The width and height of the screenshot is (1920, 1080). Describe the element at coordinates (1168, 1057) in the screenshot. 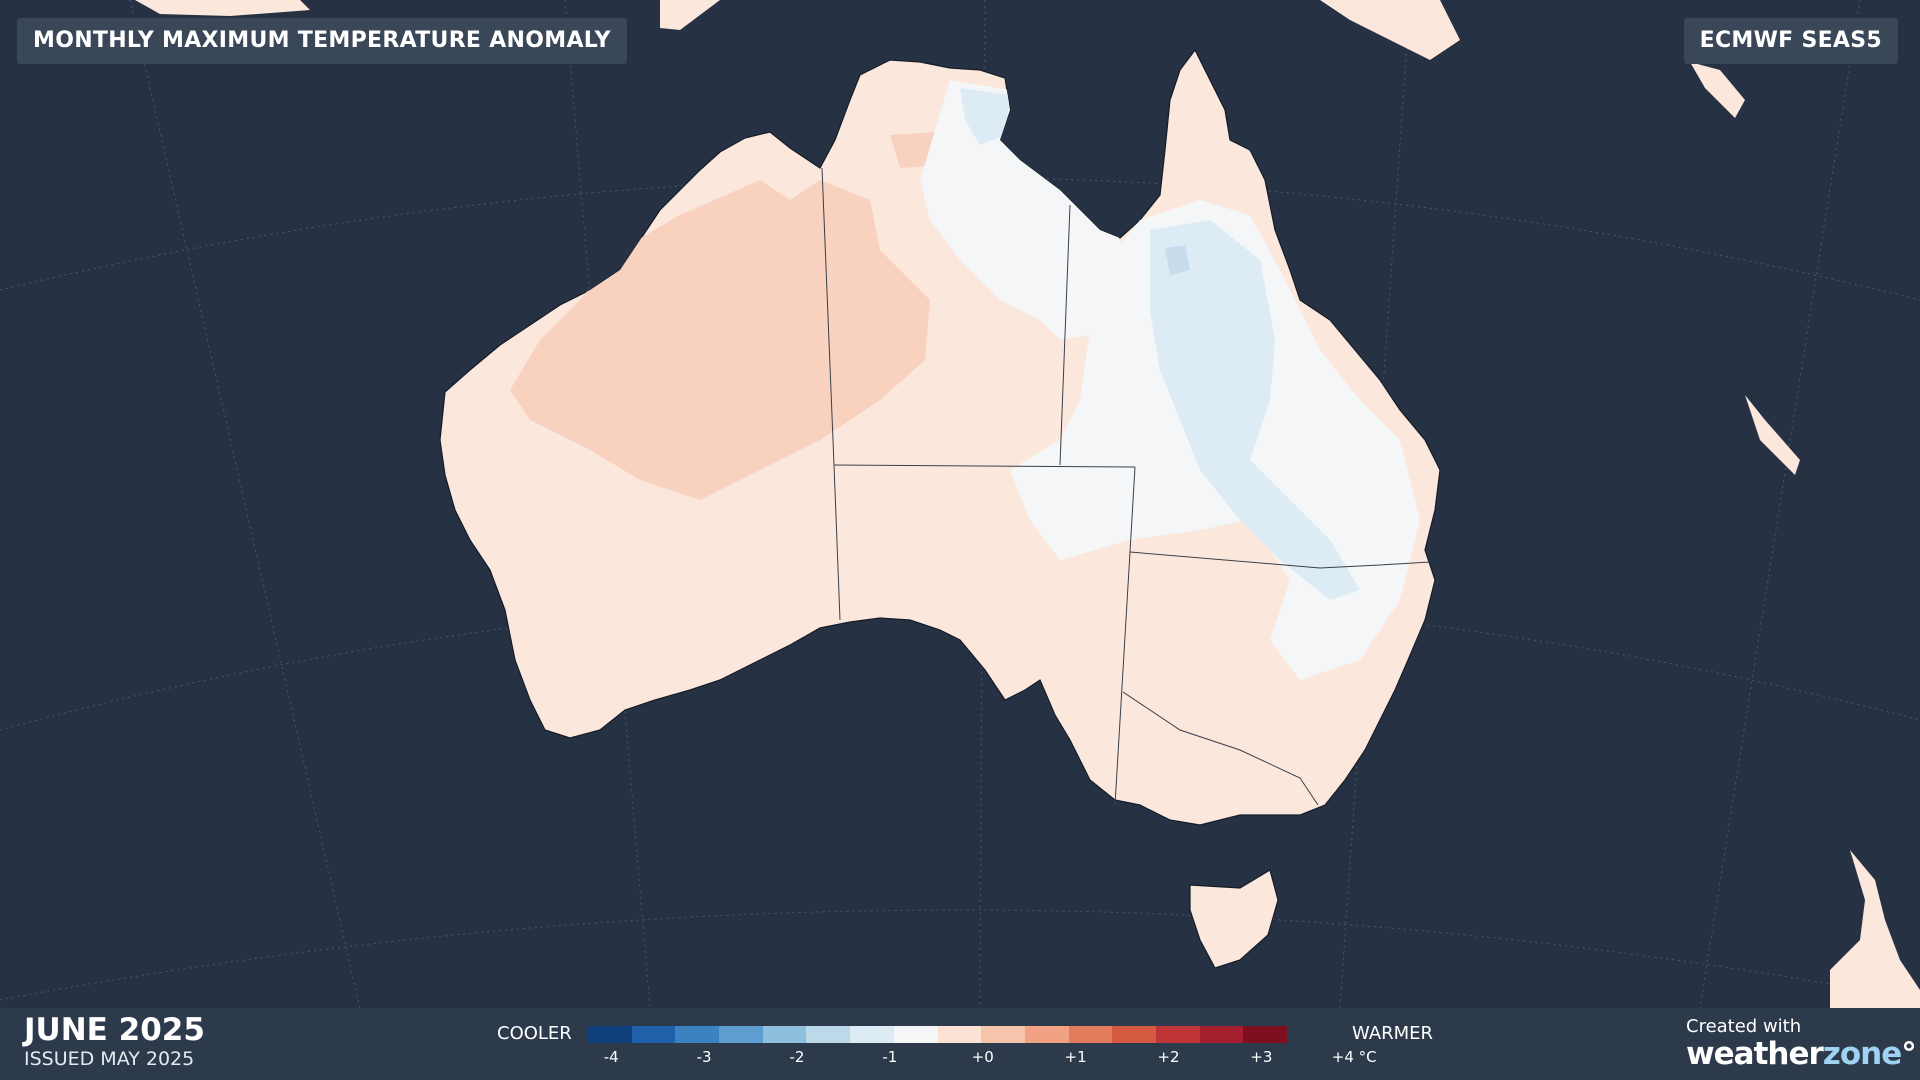

I see `legend-tick-label: +2` at that location.